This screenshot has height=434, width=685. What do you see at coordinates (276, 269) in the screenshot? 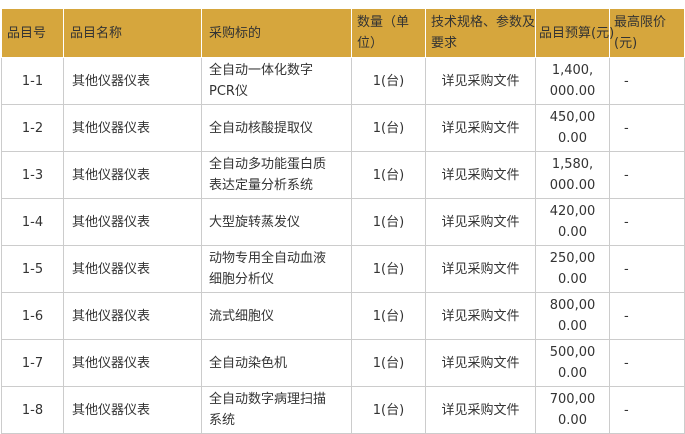
I see `cell-subject: 动物专用全自动血液细胞分析仪` at bounding box center [276, 269].